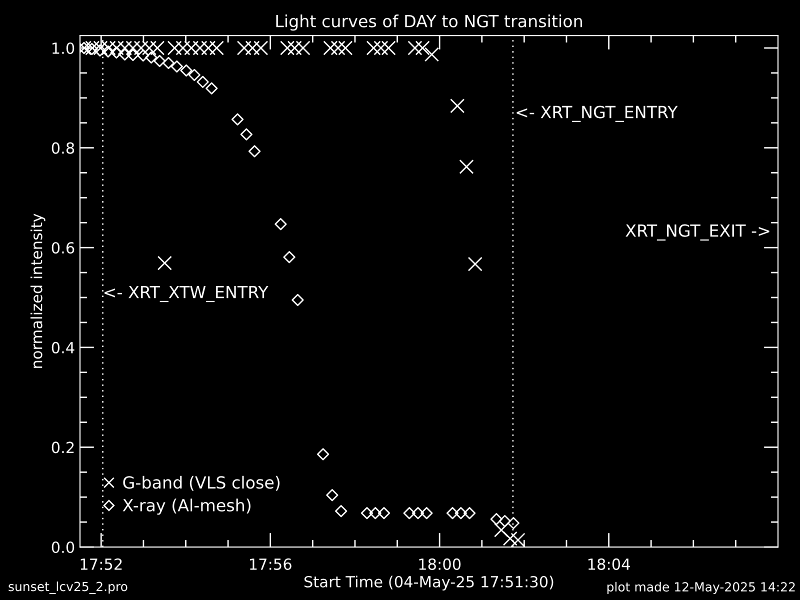 This screenshot has width=800, height=600. Describe the element at coordinates (701, 588) in the screenshot. I see `text: plot made 12-May-2025 14:22` at that location.